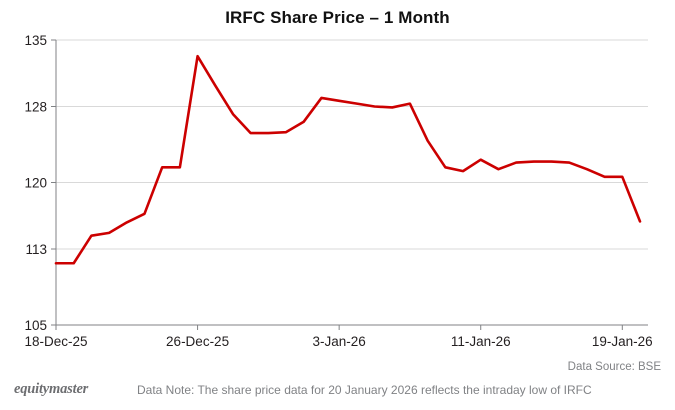  I want to click on y-tick-label: 120, so click(35, 183).